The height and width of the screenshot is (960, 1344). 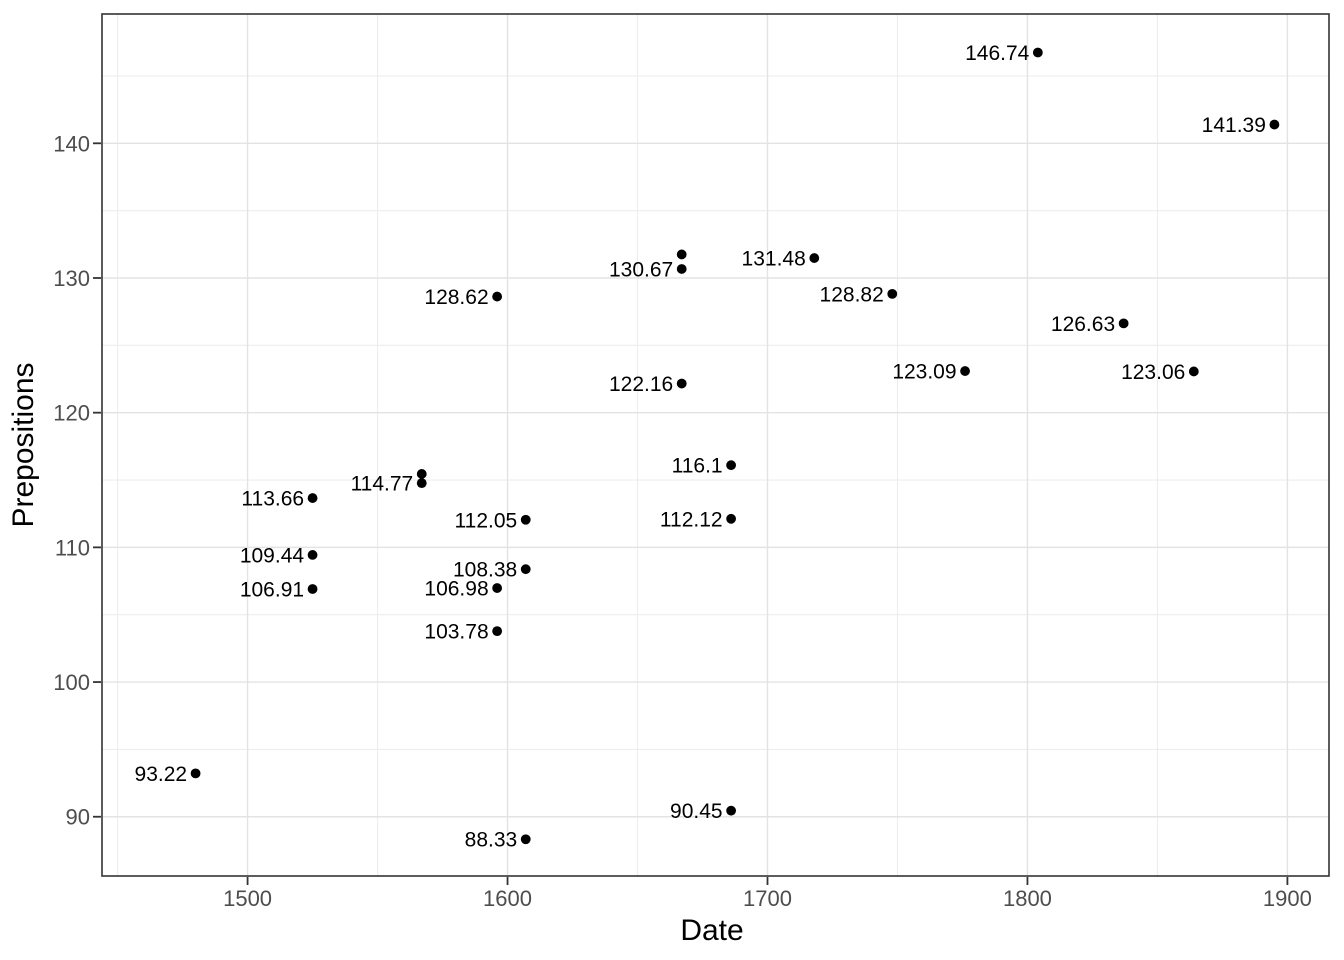 What do you see at coordinates (1027, 898) in the screenshot?
I see `x-tick-label: 1800` at bounding box center [1027, 898].